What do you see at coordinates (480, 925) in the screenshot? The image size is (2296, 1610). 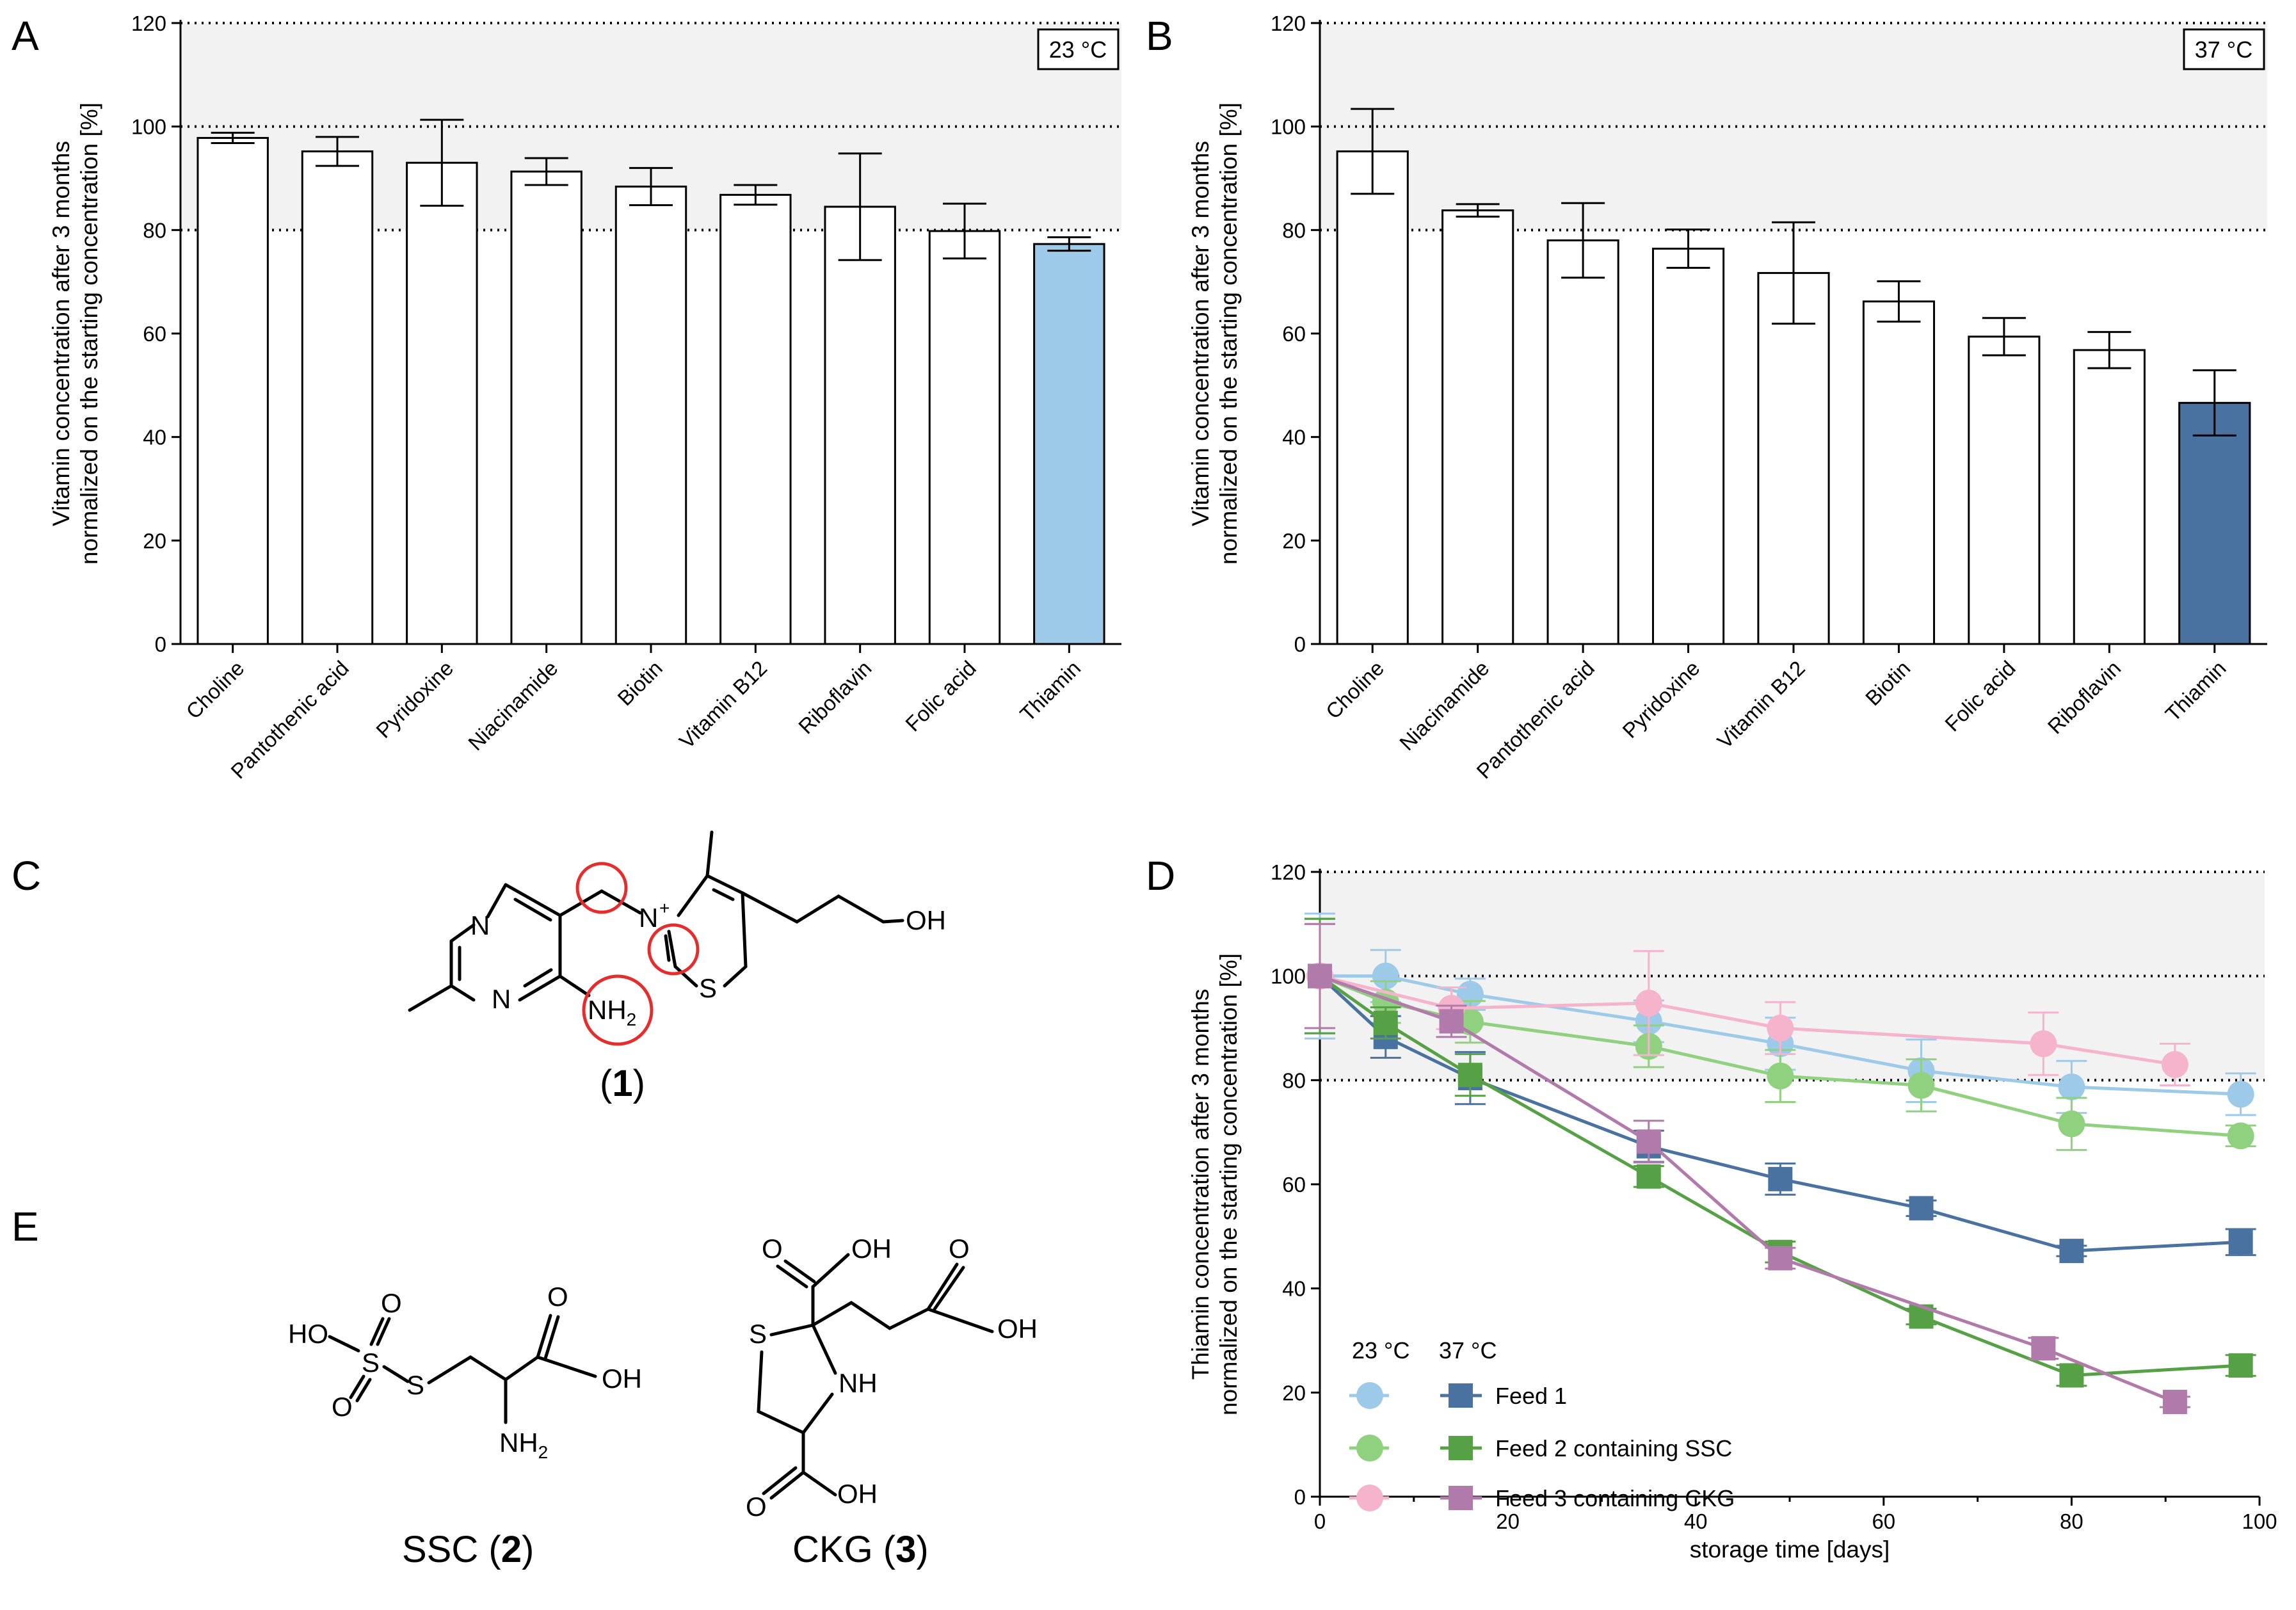 I see `atom-n1: N` at bounding box center [480, 925].